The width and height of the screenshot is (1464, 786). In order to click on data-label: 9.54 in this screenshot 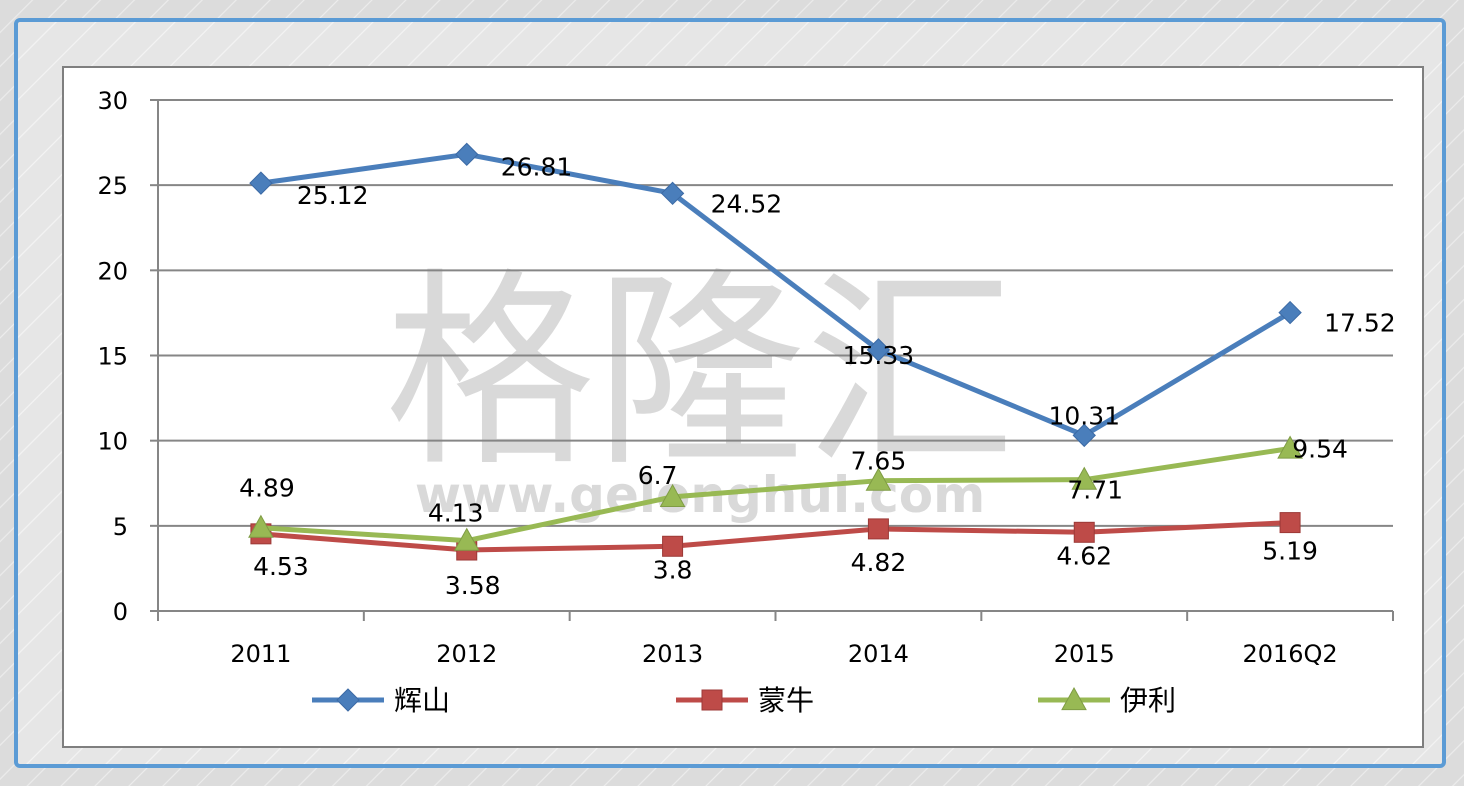, I will do `click(1320, 449)`.